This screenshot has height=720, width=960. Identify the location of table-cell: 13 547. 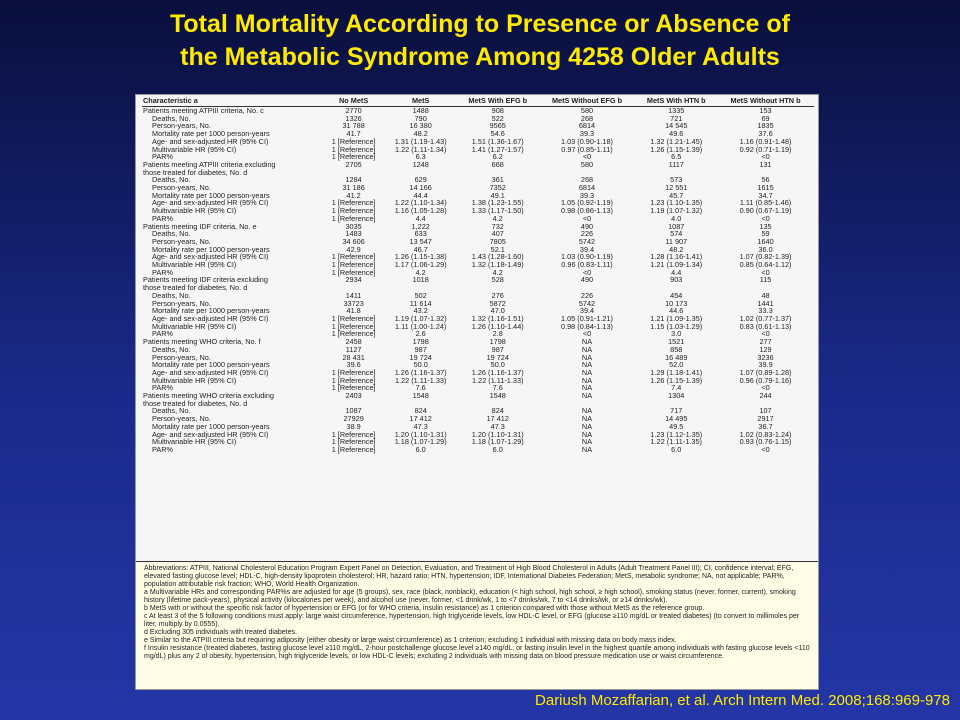
(420, 241).